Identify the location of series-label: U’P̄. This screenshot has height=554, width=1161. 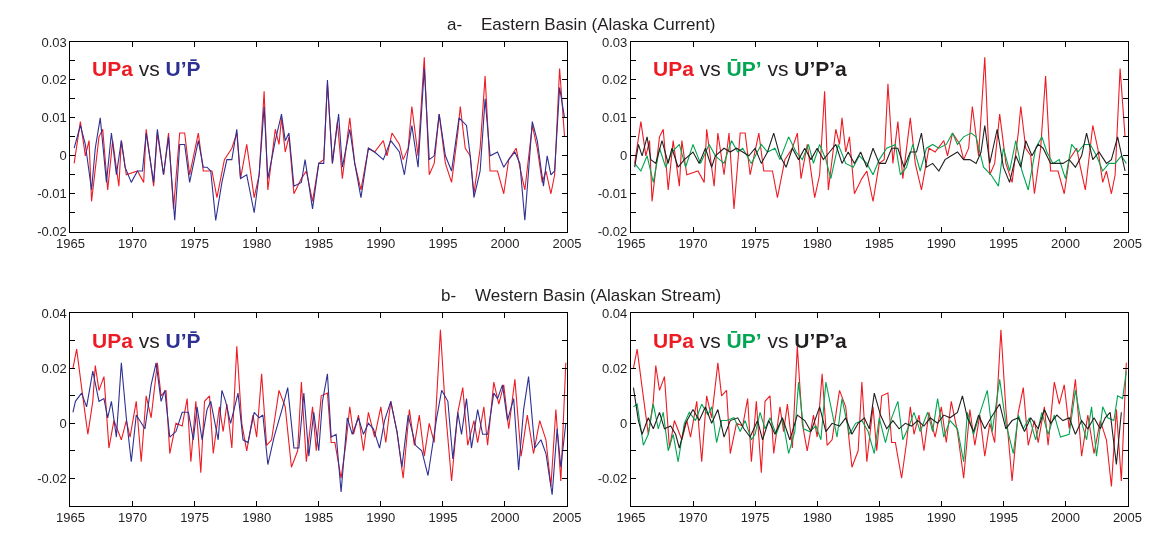
(183, 340).